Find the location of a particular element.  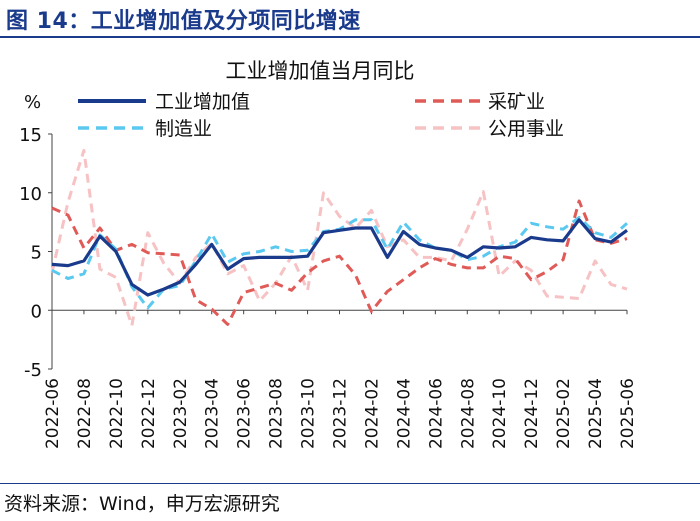

x-tick-label: 2024-08 is located at coordinates (468, 413).